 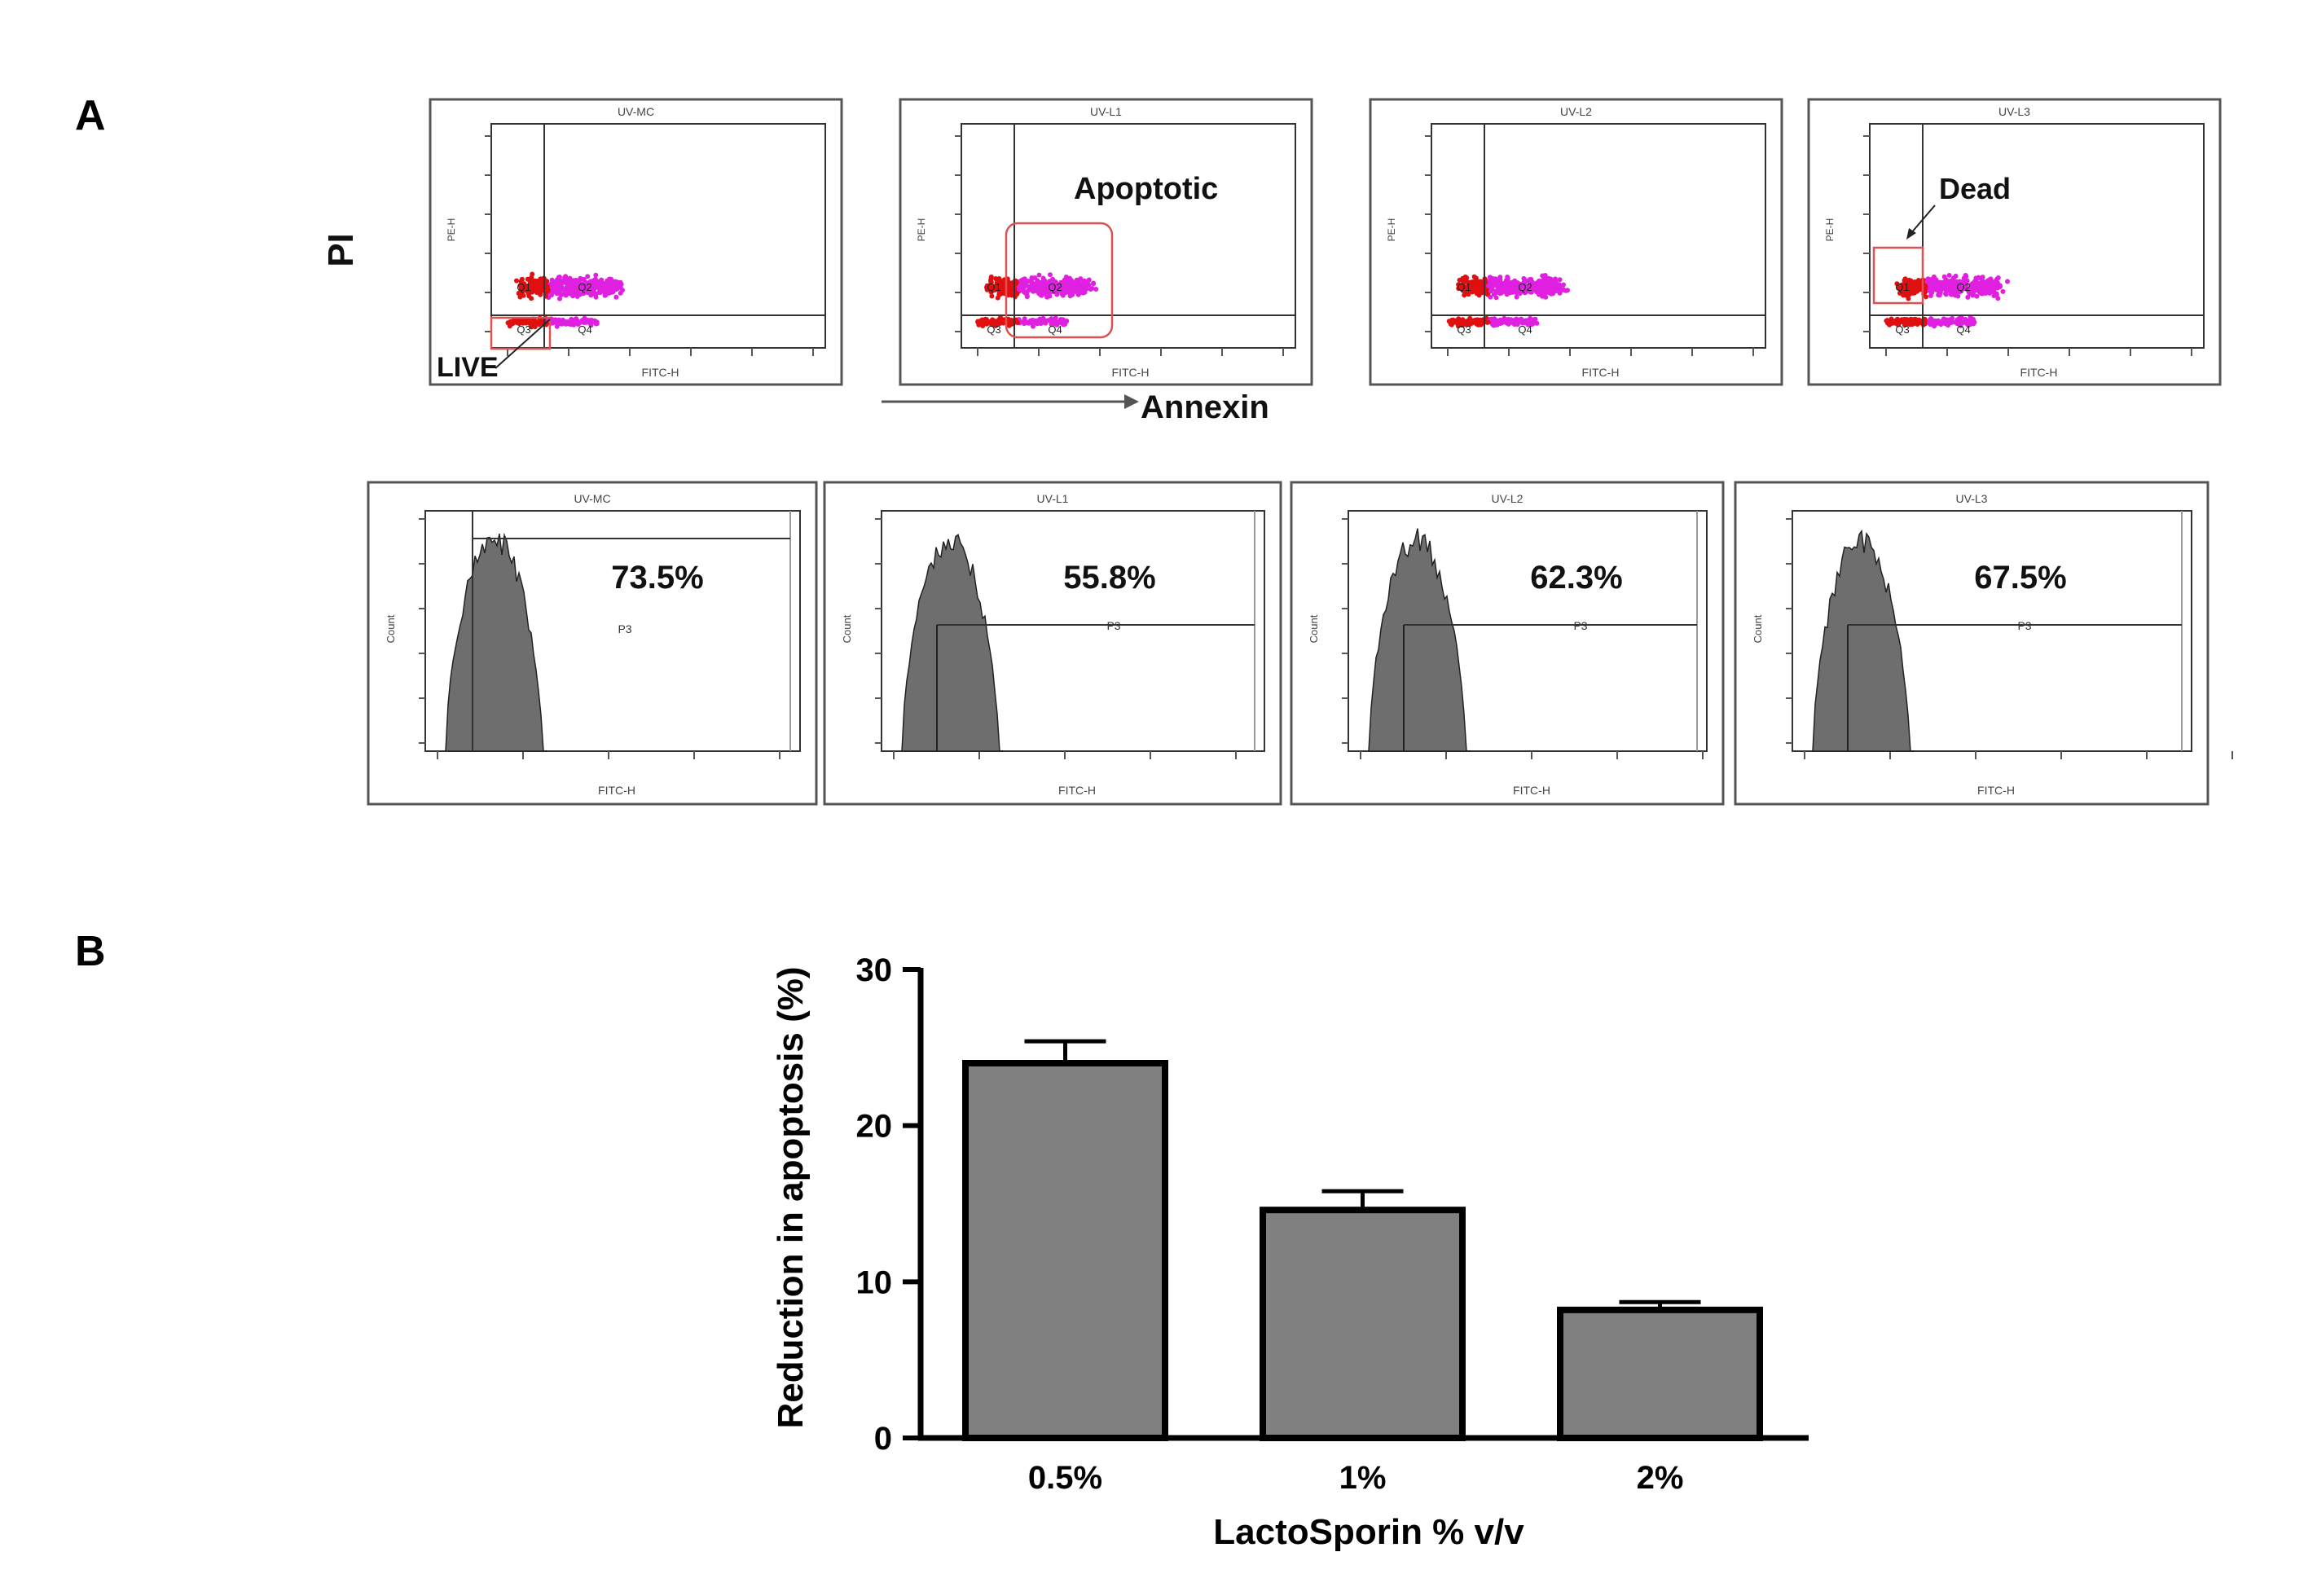 What do you see at coordinates (1363, 1324) in the screenshot?
I see `bar-1%` at bounding box center [1363, 1324].